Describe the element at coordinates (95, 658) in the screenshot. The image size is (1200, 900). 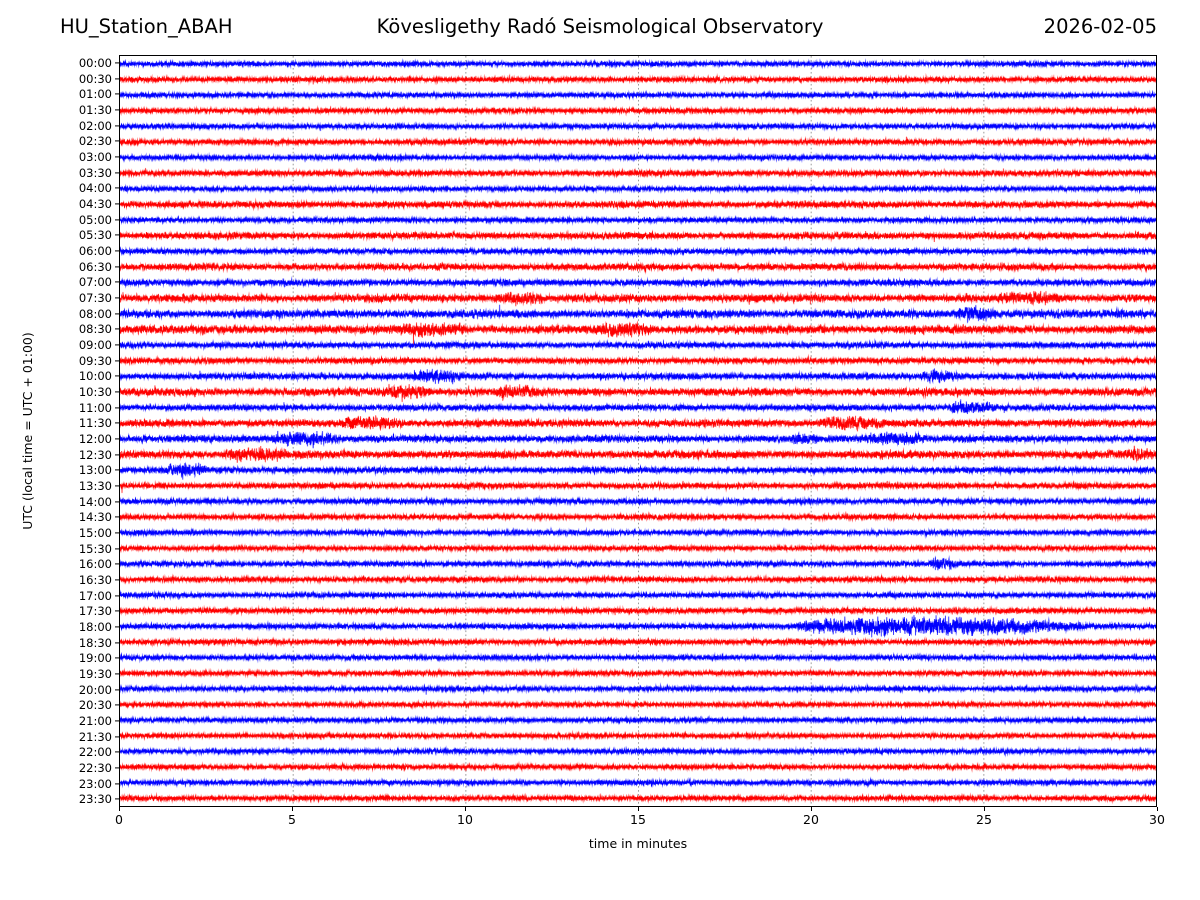
I see `y-tick-label: 19:00` at that location.